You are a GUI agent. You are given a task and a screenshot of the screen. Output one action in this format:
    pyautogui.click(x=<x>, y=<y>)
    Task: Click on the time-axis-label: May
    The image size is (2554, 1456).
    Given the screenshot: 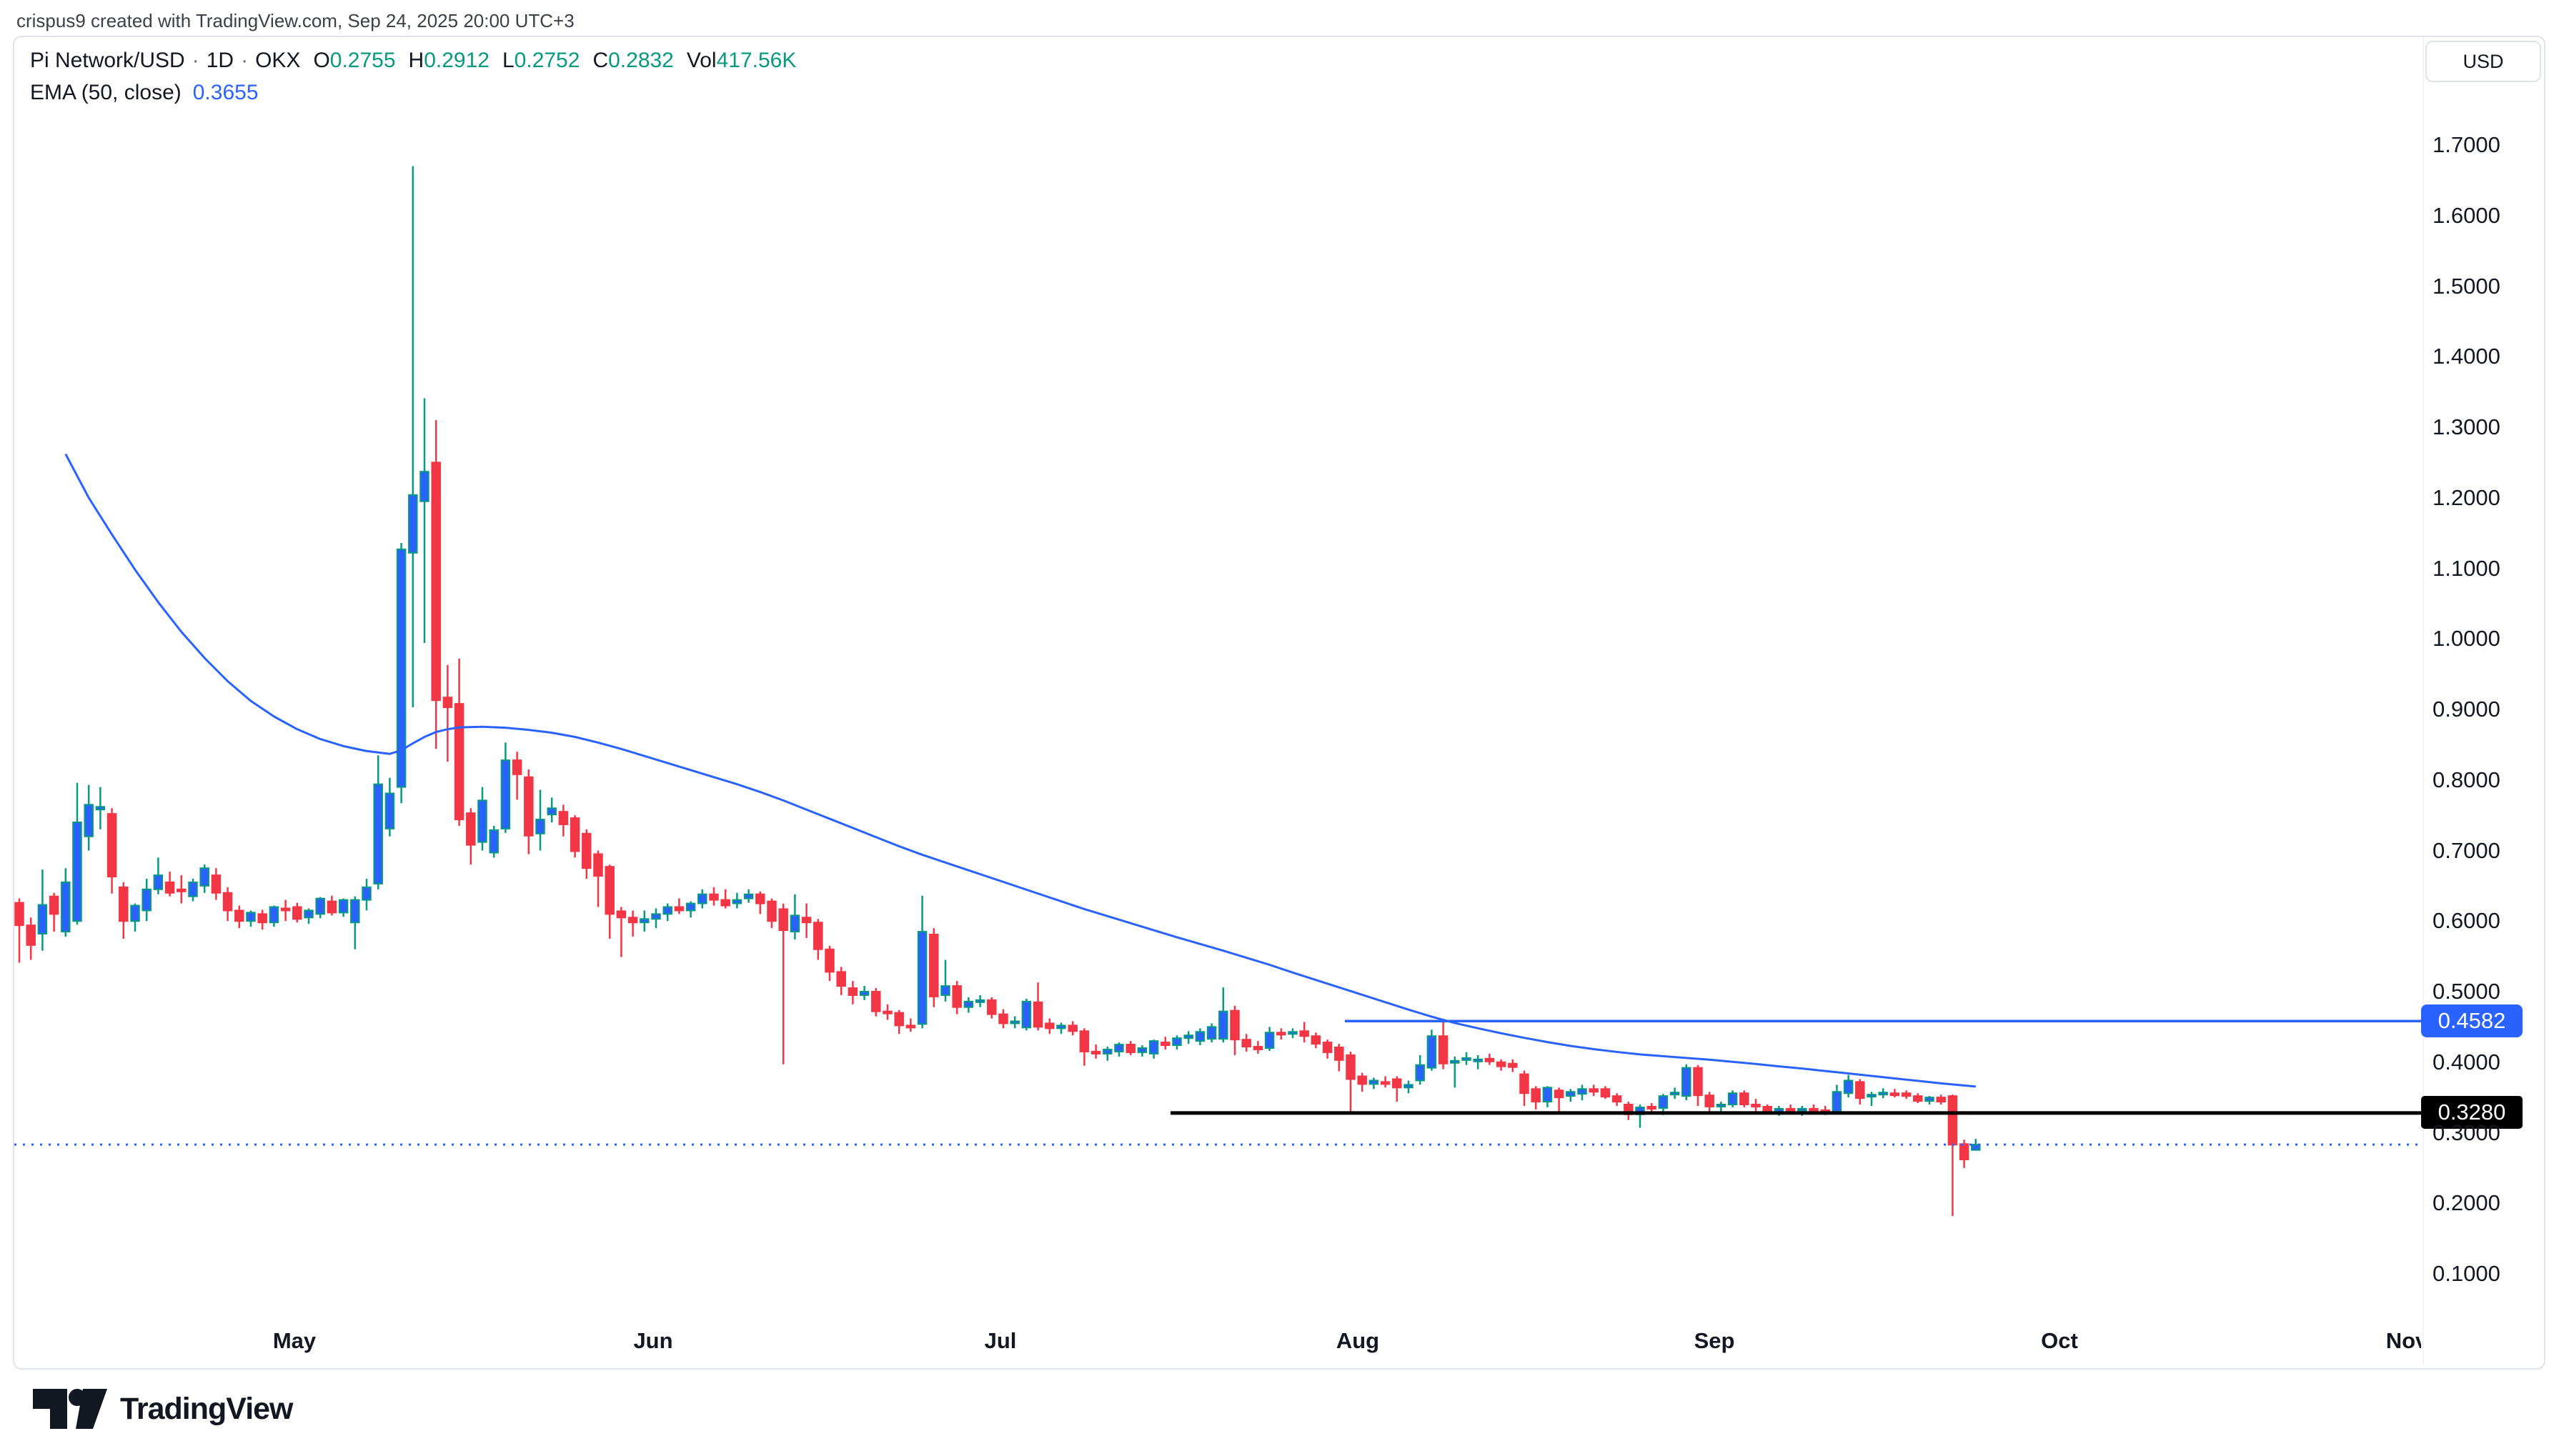 What is the action you would take?
    pyautogui.click(x=294, y=1340)
    